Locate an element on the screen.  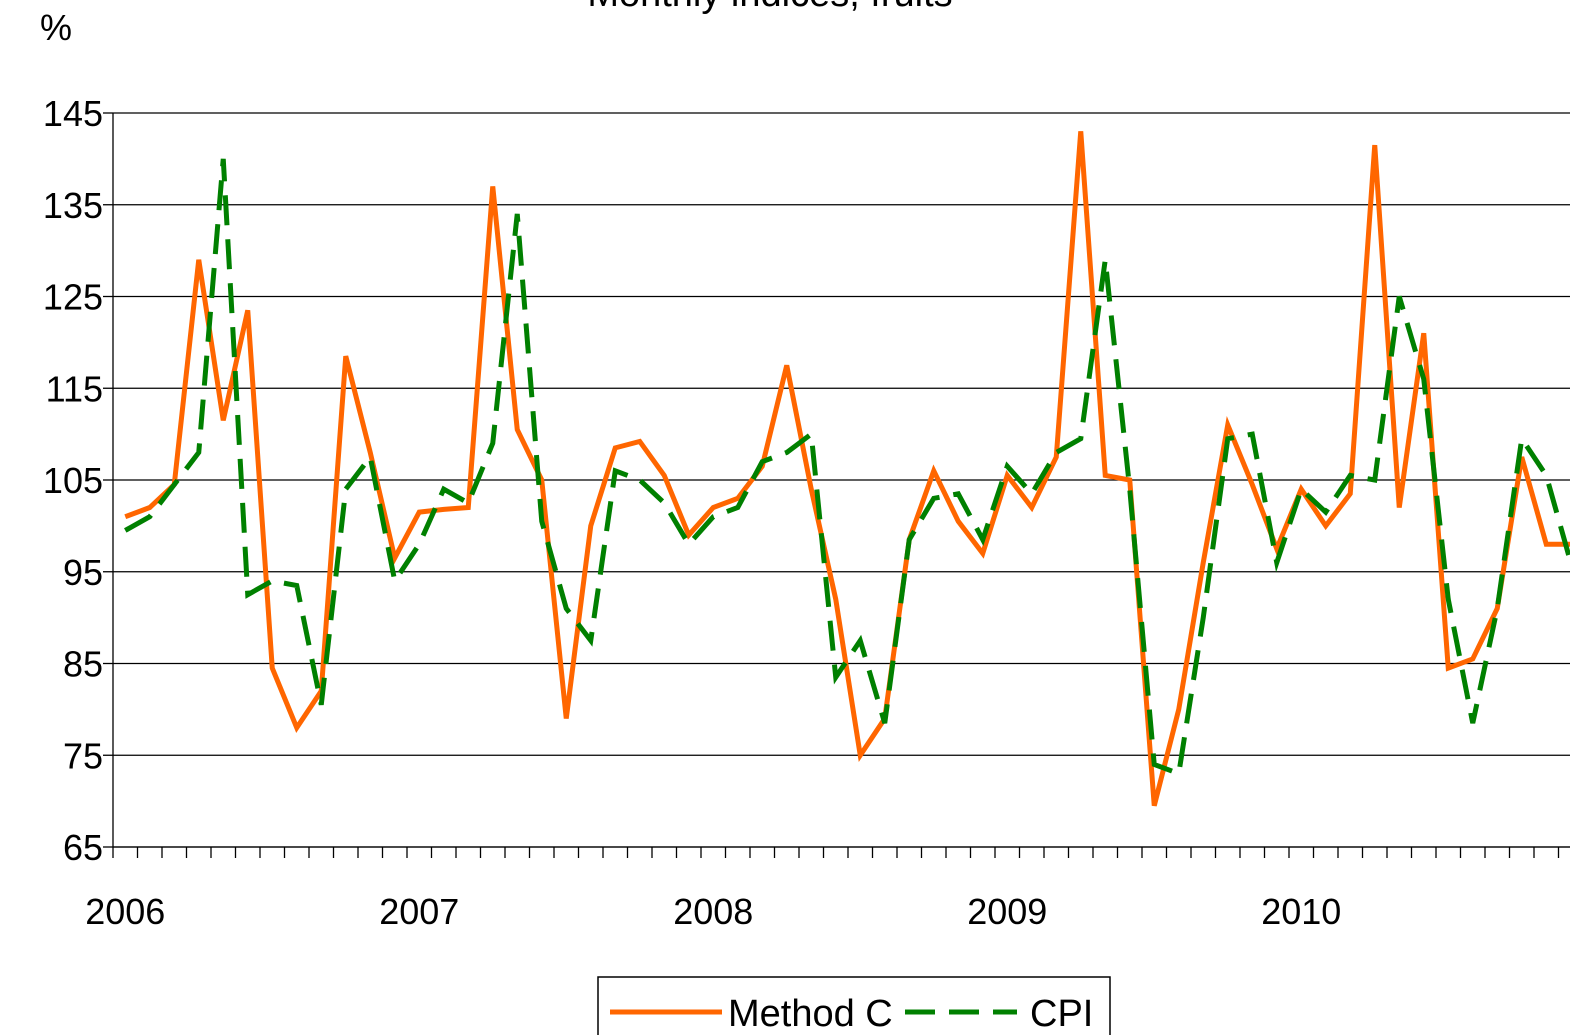
y-tick-label: 145 is located at coordinates (73, 113).